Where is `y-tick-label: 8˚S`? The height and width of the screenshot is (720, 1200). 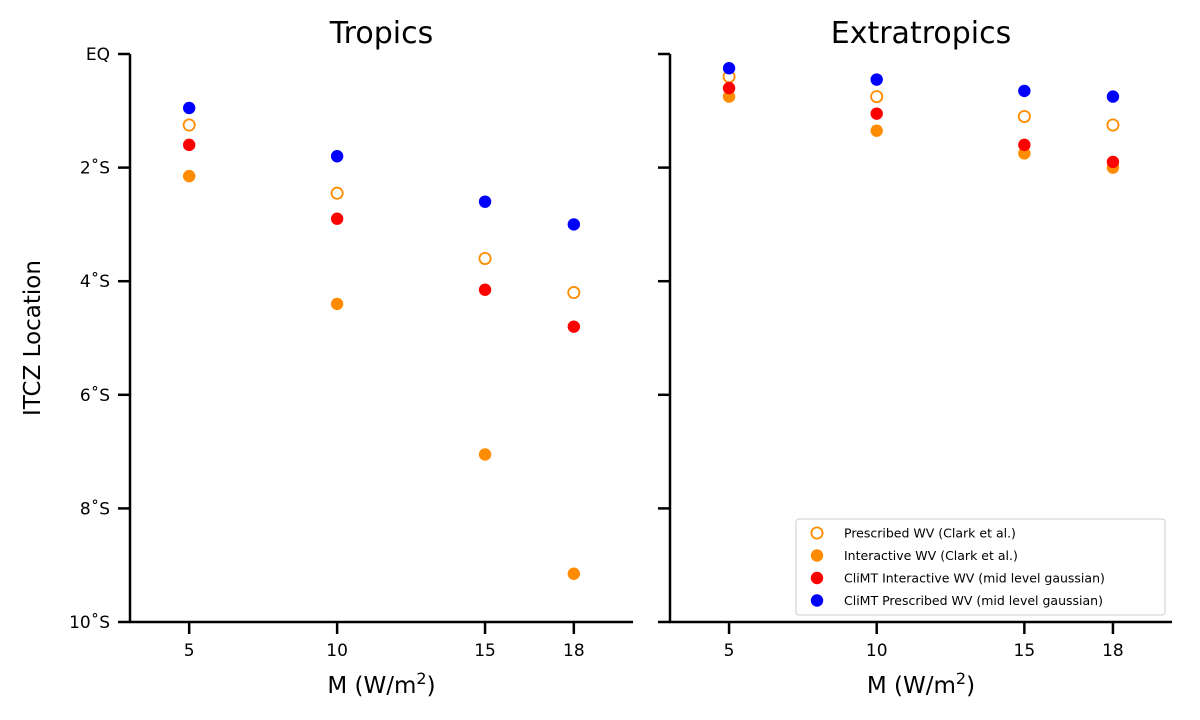 y-tick-label: 8˚S is located at coordinates (95, 508).